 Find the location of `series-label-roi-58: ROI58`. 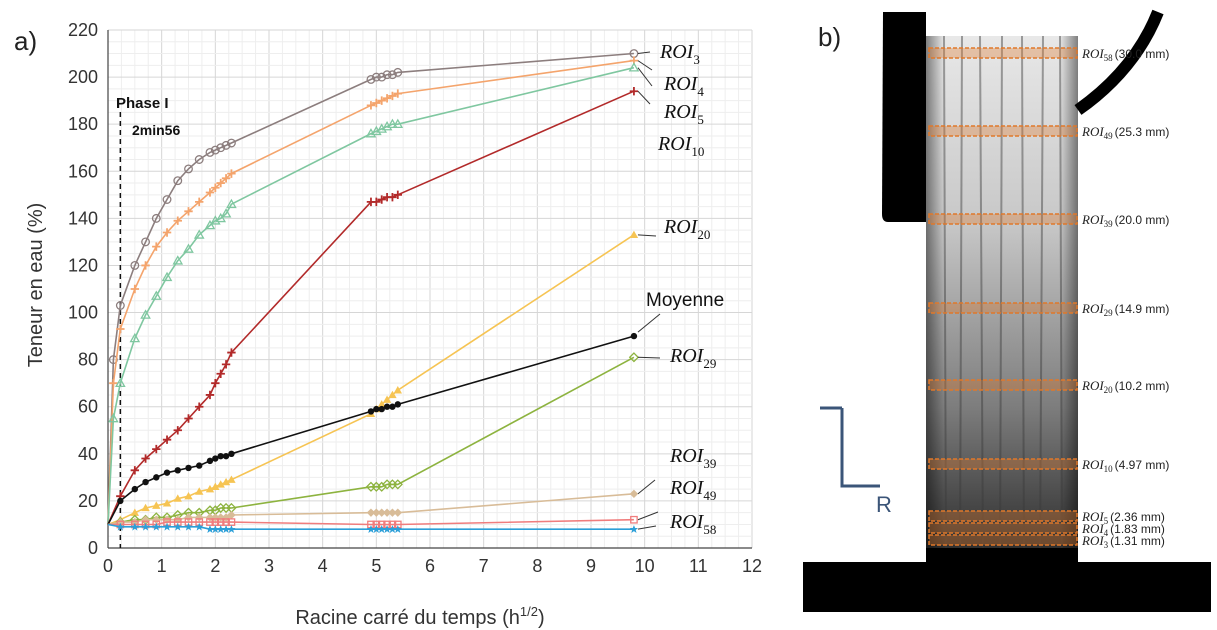

series-label-roi-58: ROI58 is located at coordinates (692, 524).